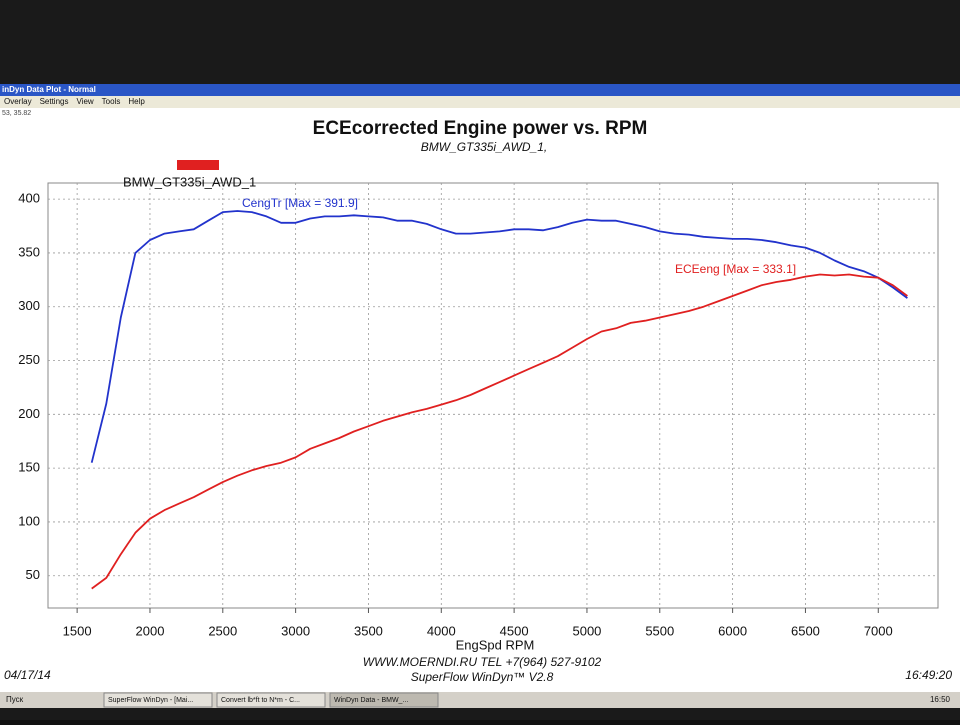 This screenshot has height=725, width=960. What do you see at coordinates (805, 630) in the screenshot?
I see `x-tick-label: 6500` at bounding box center [805, 630].